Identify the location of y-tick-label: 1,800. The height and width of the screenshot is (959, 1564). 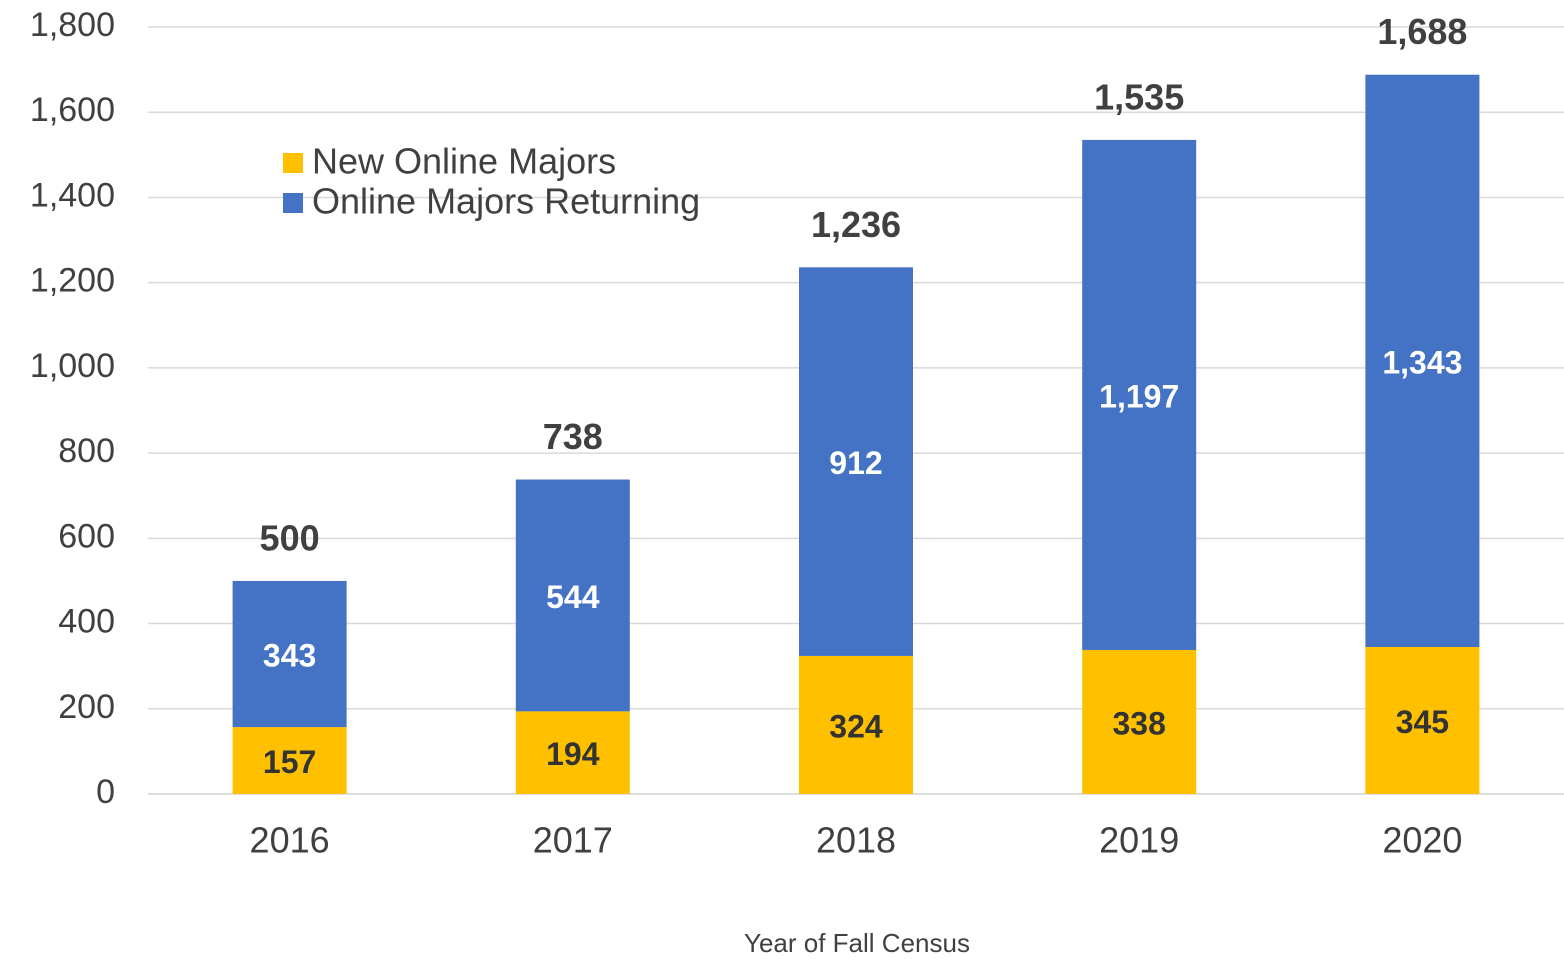
(72, 25).